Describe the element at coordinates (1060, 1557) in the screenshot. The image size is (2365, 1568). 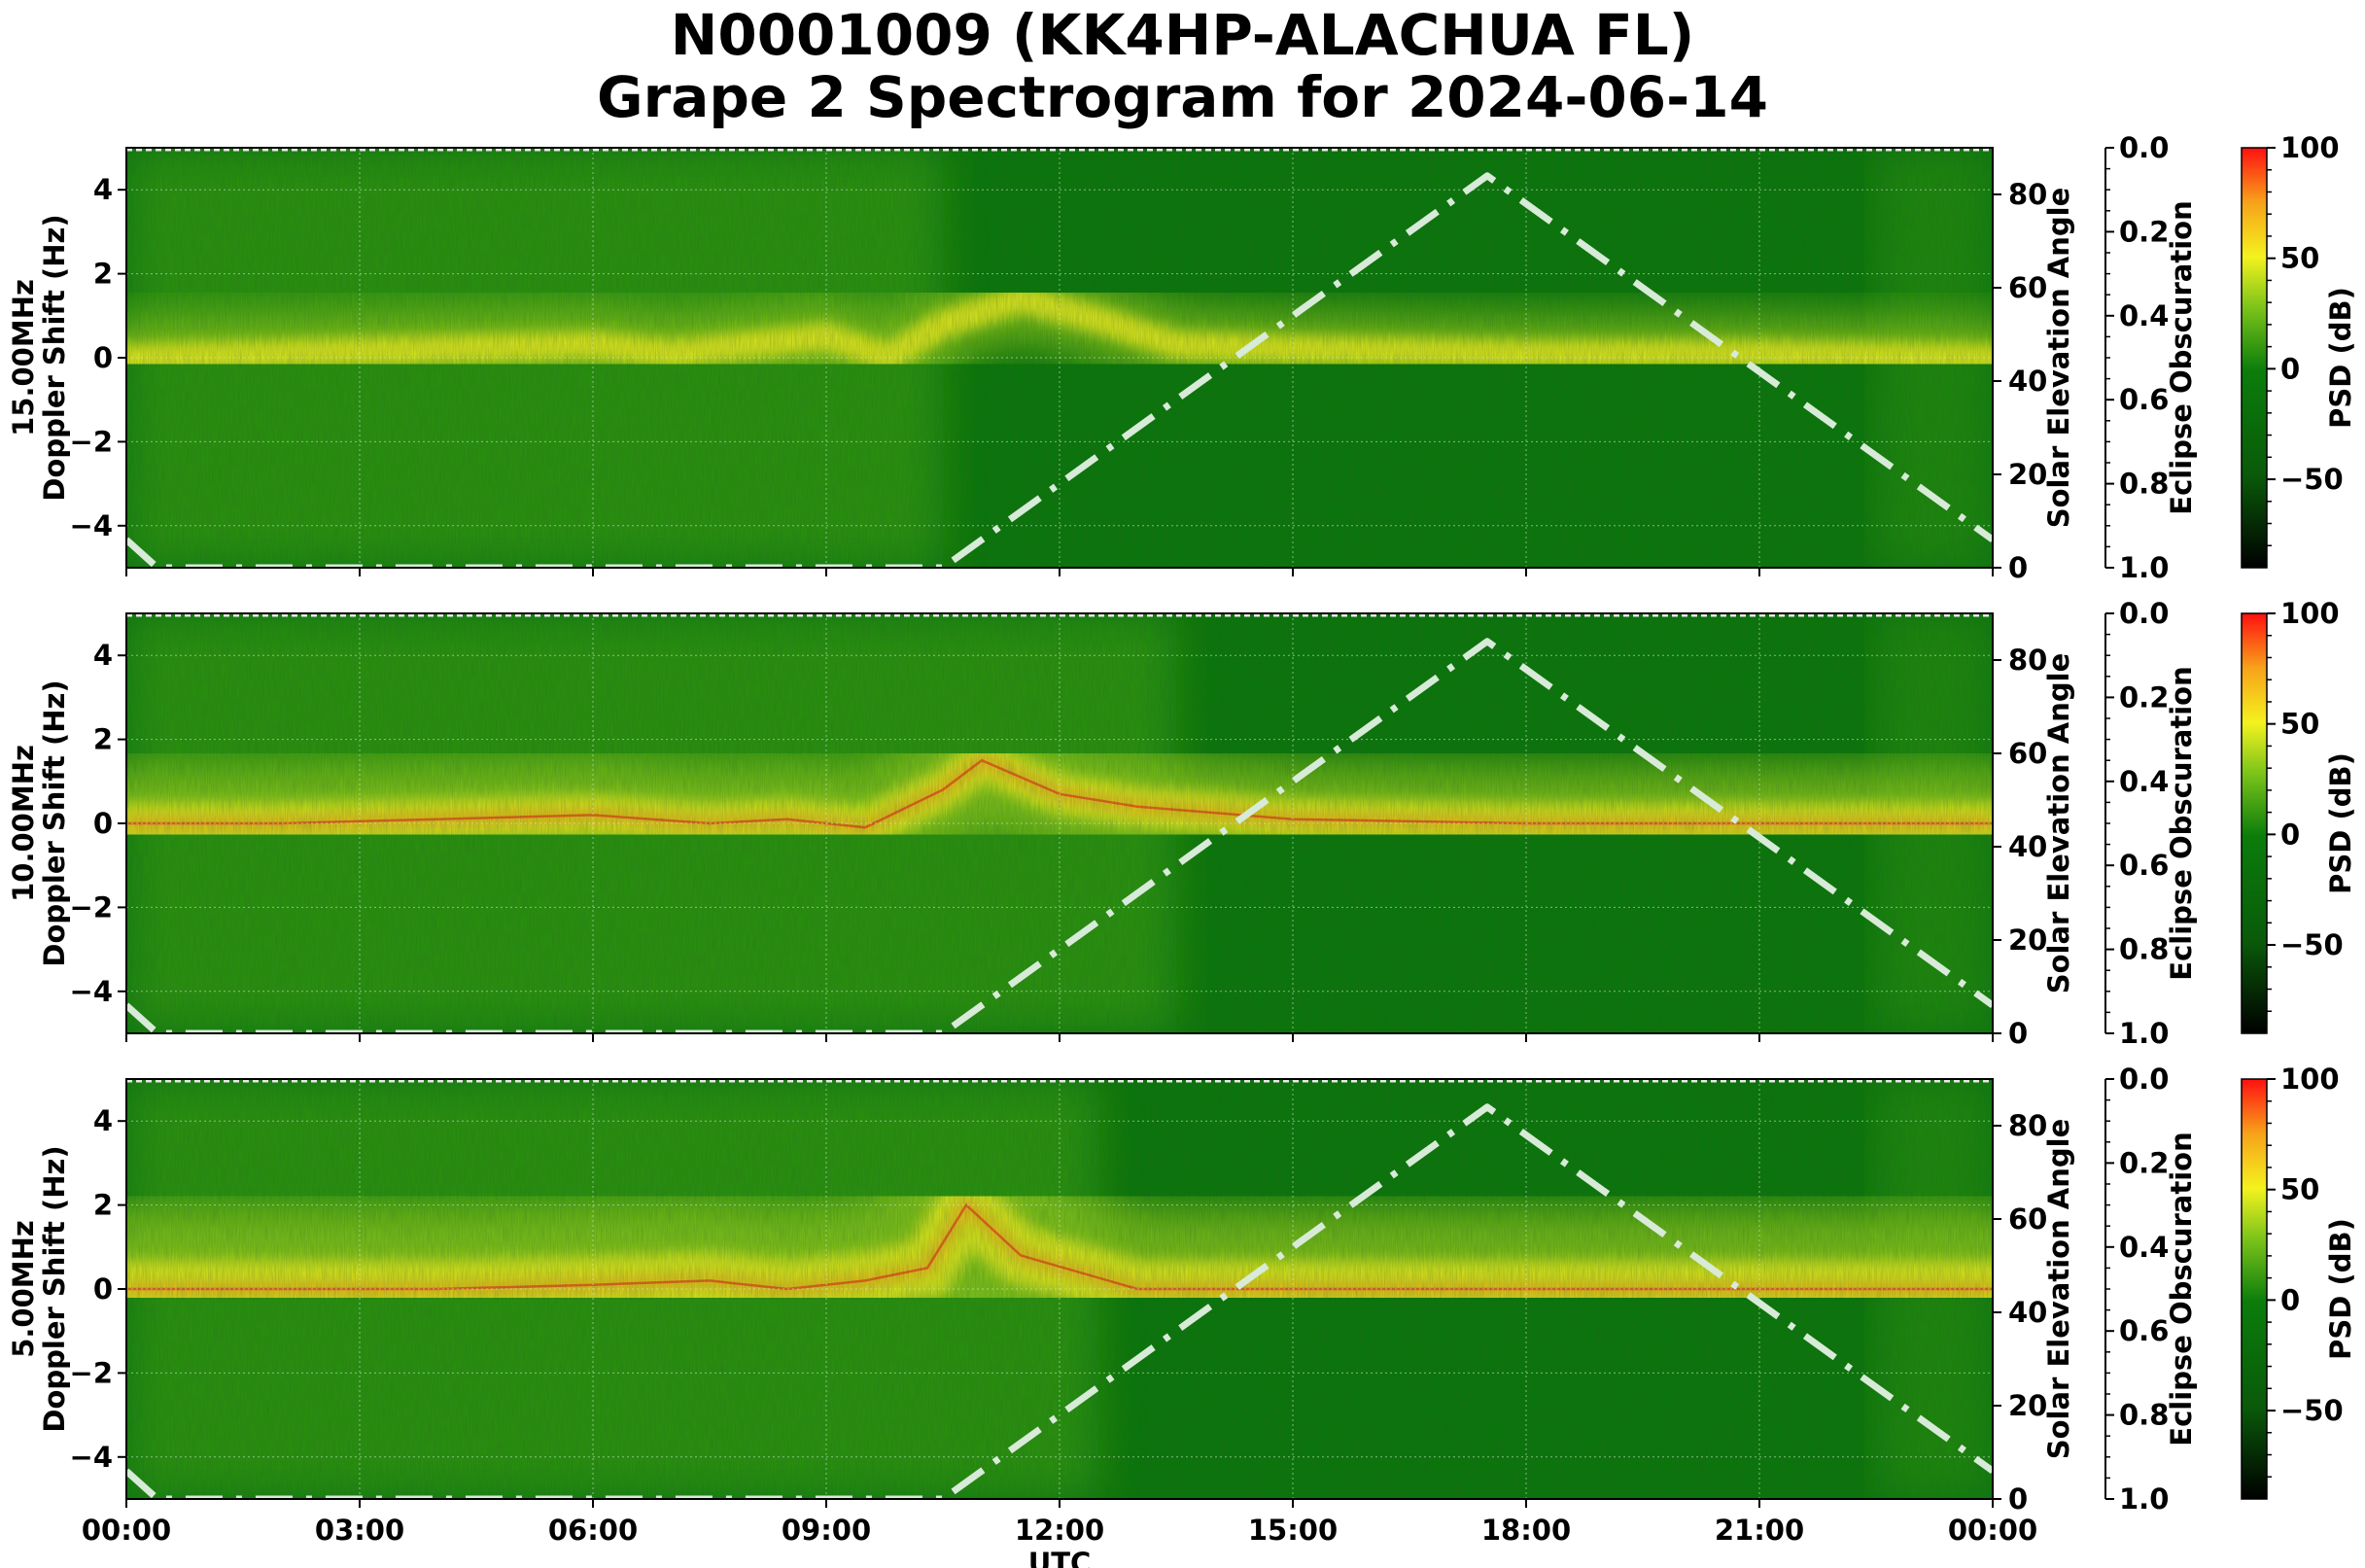
I see `x-axis-label: UTC` at that location.